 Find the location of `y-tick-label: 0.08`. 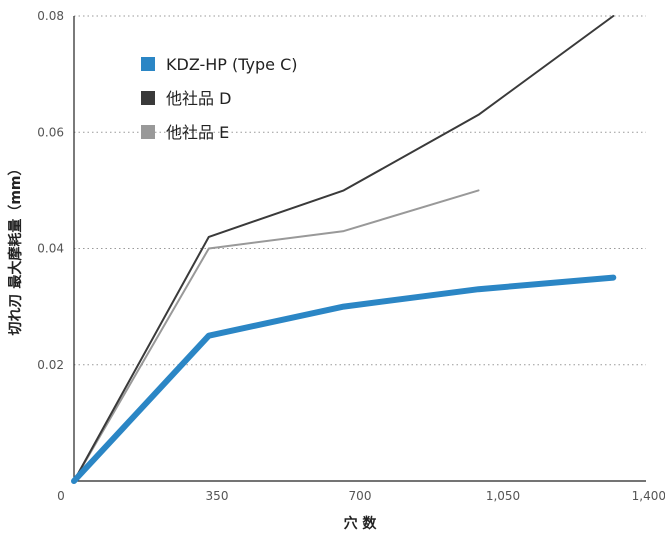

y-tick-label: 0.08 is located at coordinates (50, 16).